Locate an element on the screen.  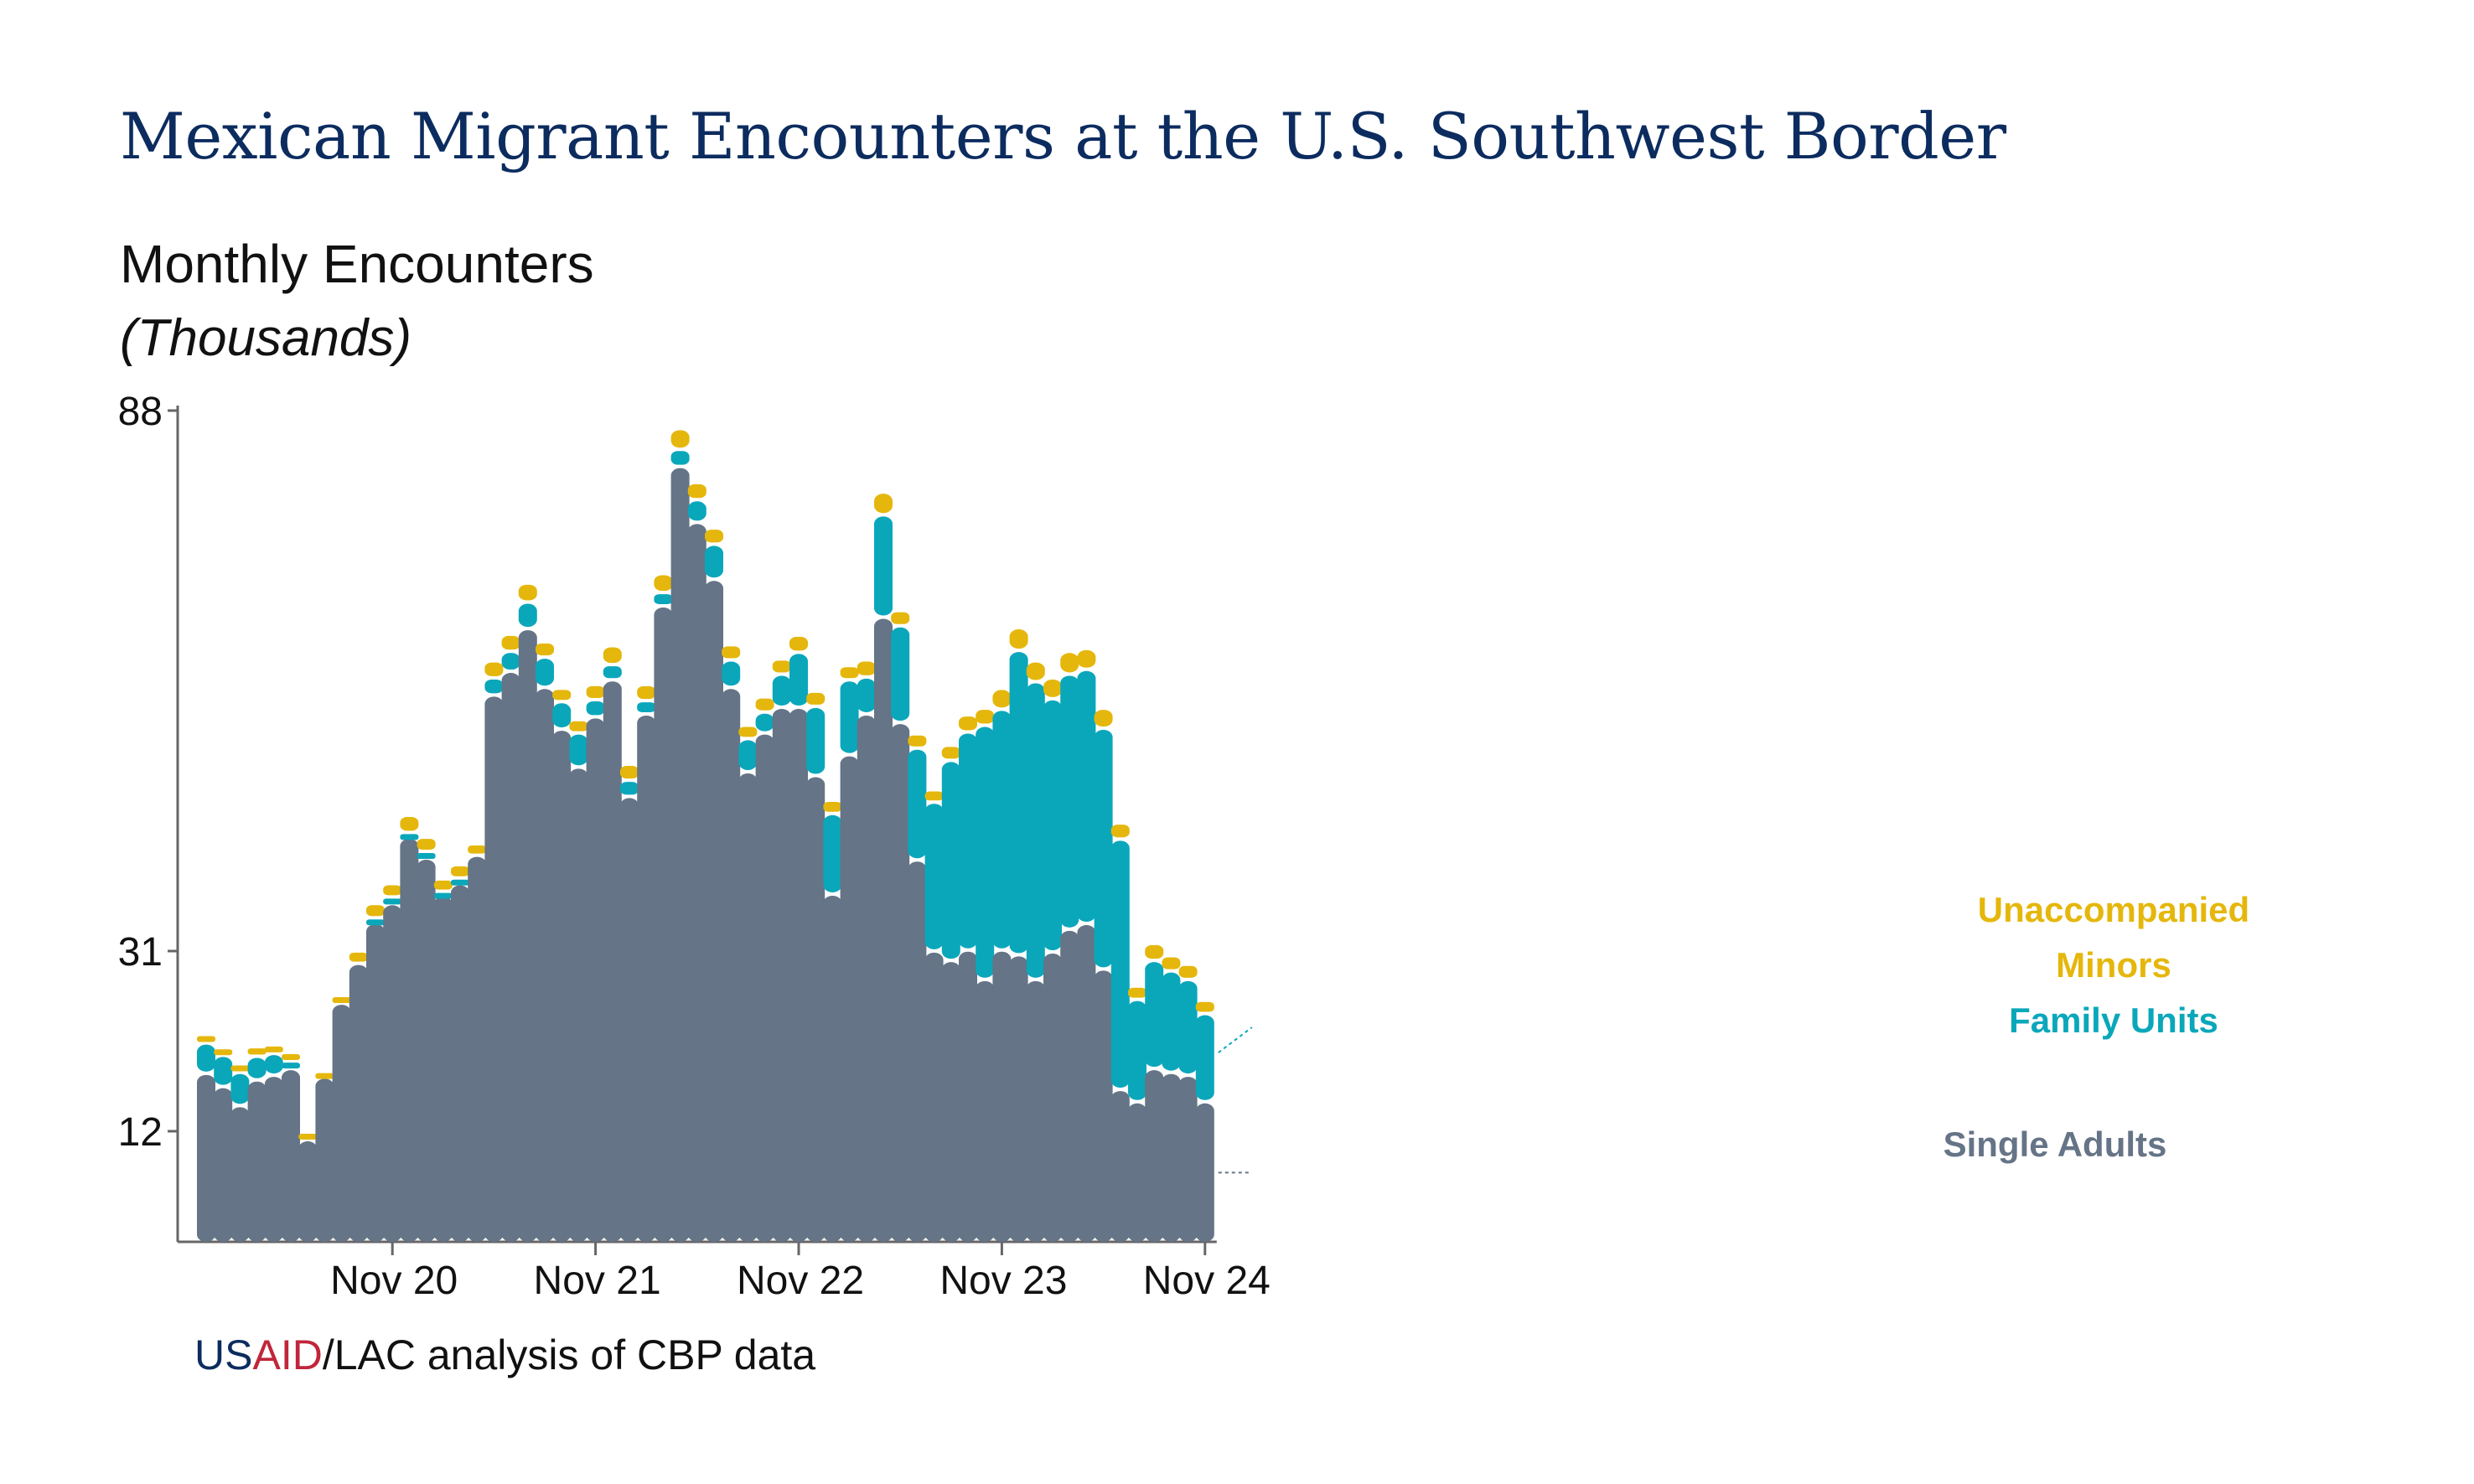
legend-single-adults: Single Adults is located at coordinates (2055, 1144).